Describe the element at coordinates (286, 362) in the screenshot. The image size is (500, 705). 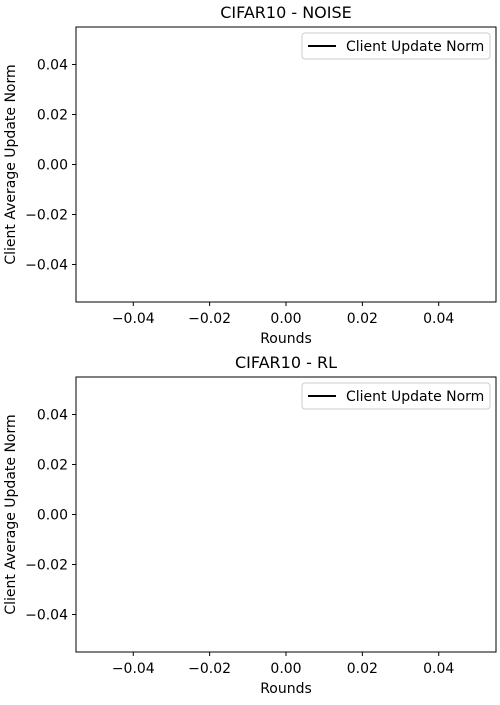
I see `chart-title: CIFAR10 - RL` at that location.